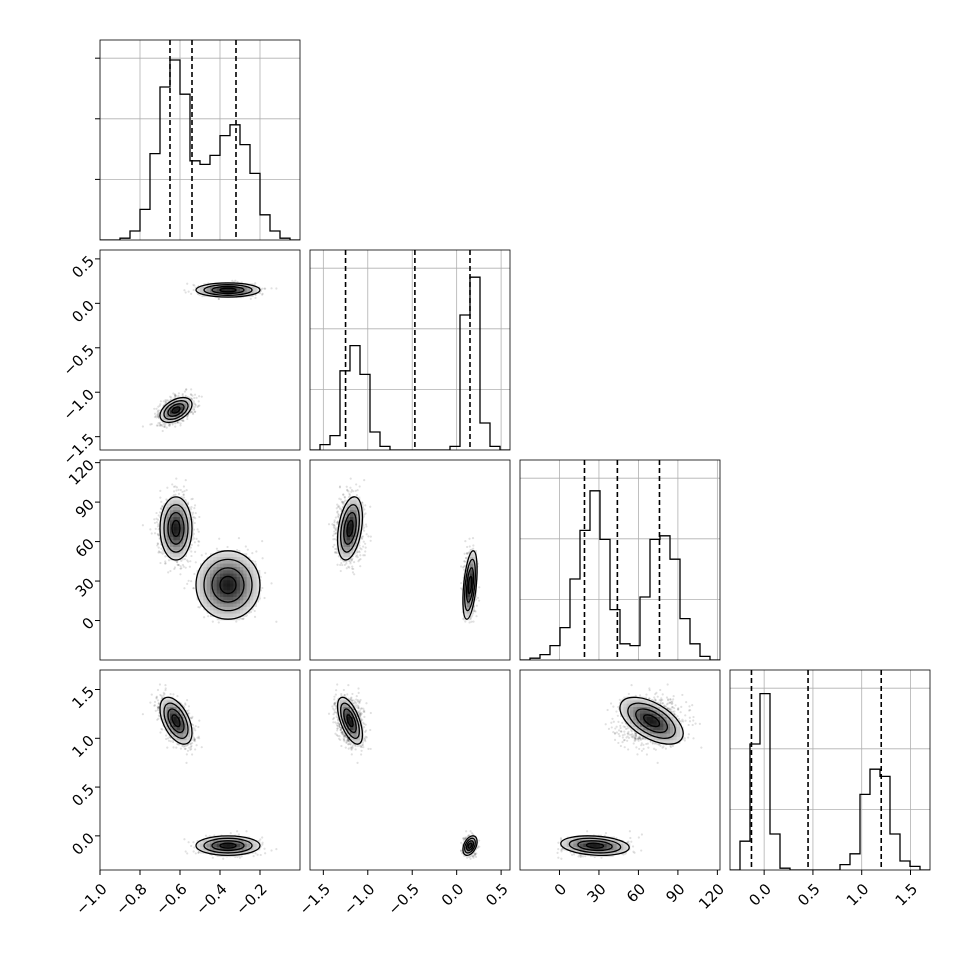 The image size is (970, 970). What do you see at coordinates (200, 560) in the screenshot?
I see `panel-frame` at bounding box center [200, 560].